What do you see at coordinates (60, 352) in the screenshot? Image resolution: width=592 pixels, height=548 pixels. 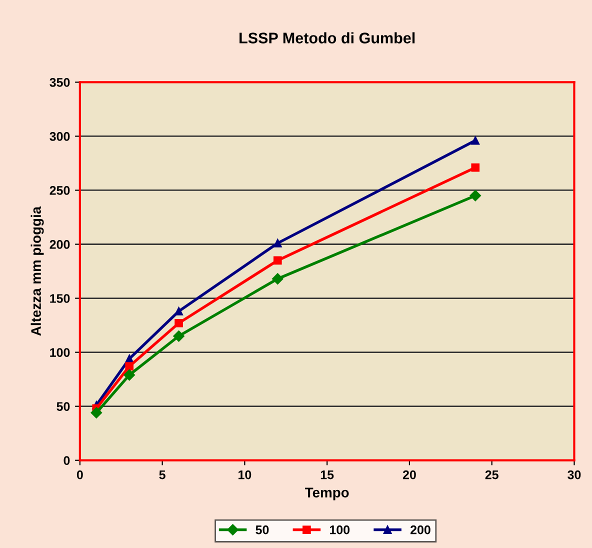 I see `y-tick-label: 100` at bounding box center [60, 352].